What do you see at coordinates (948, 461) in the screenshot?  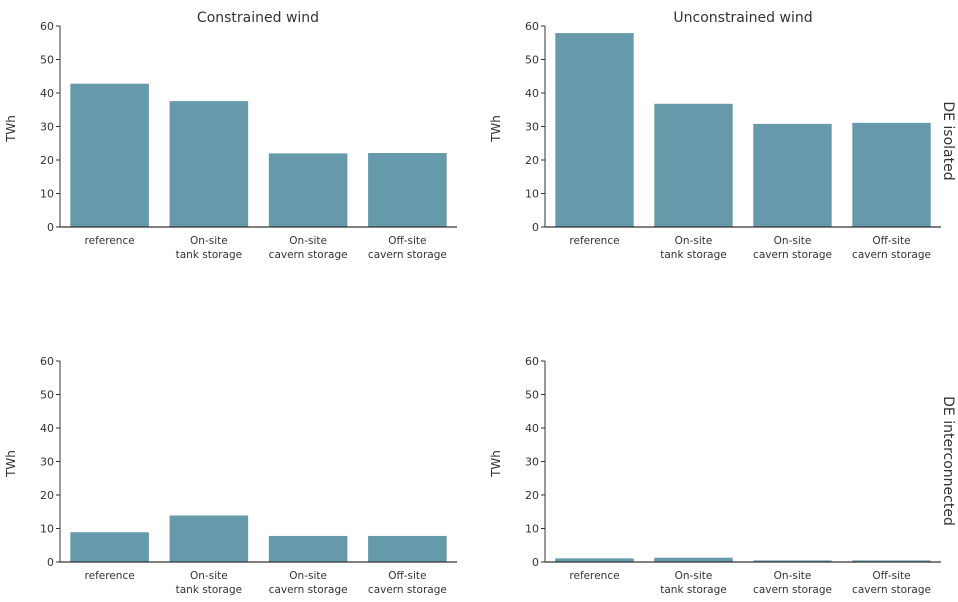 I see `row-label-de-interconnected: DE interconnected` at bounding box center [948, 461].